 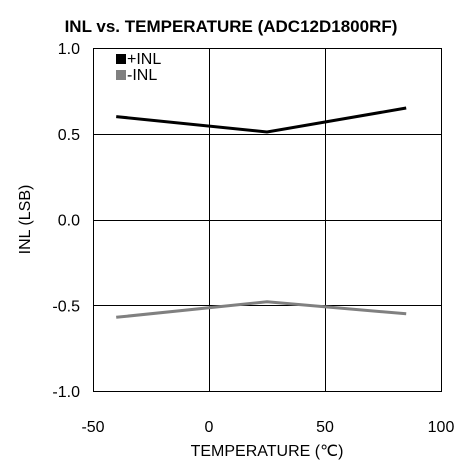 I want to click on y-tick-label: 0.5, so click(x=69, y=135).